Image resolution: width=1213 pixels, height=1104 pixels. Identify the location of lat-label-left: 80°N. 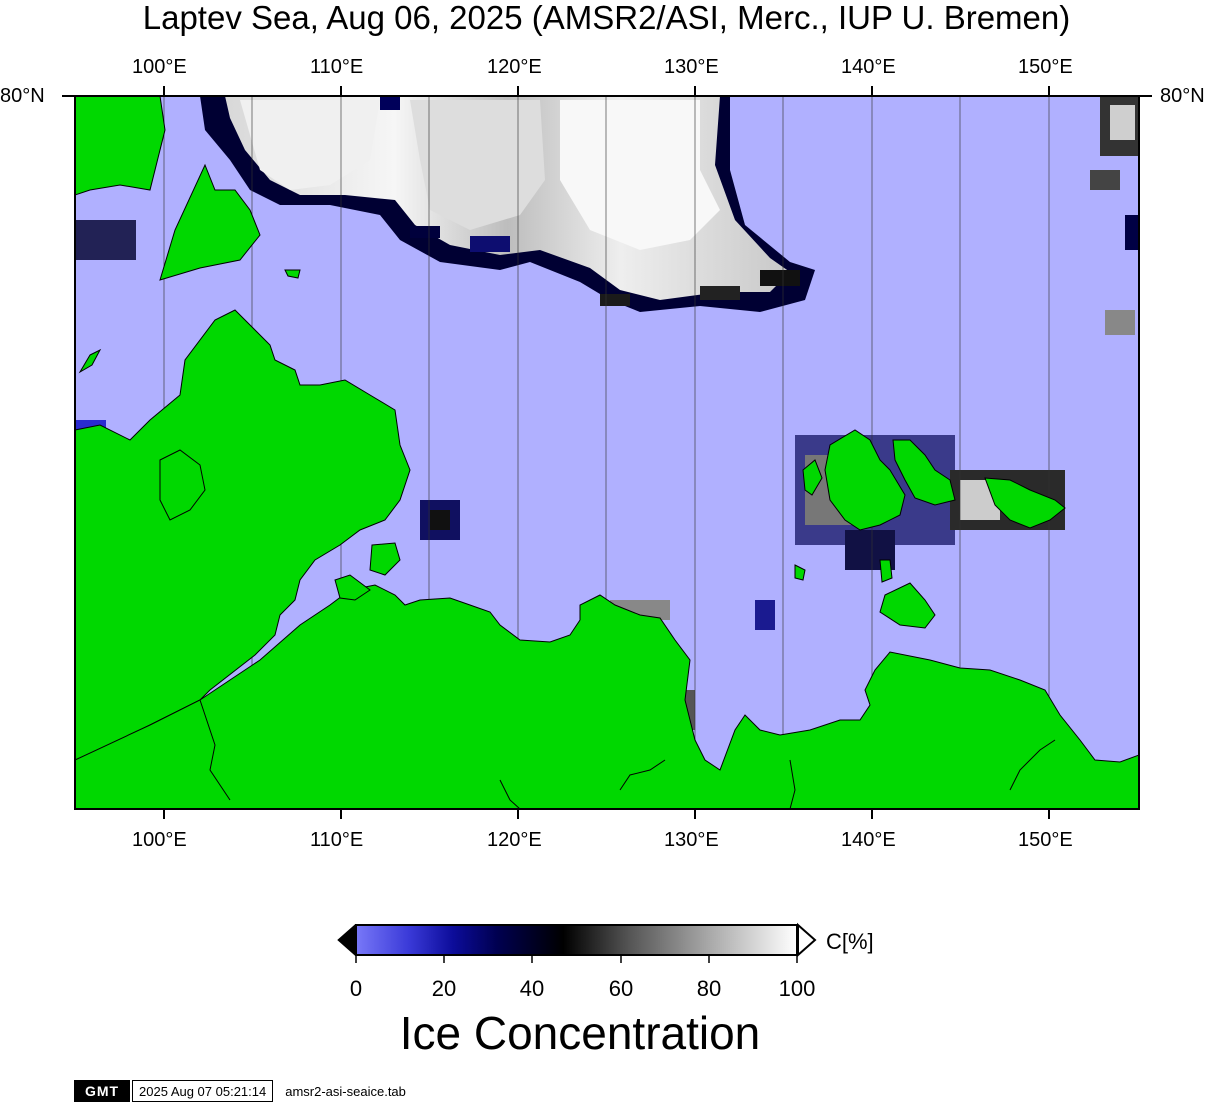
(22, 96).